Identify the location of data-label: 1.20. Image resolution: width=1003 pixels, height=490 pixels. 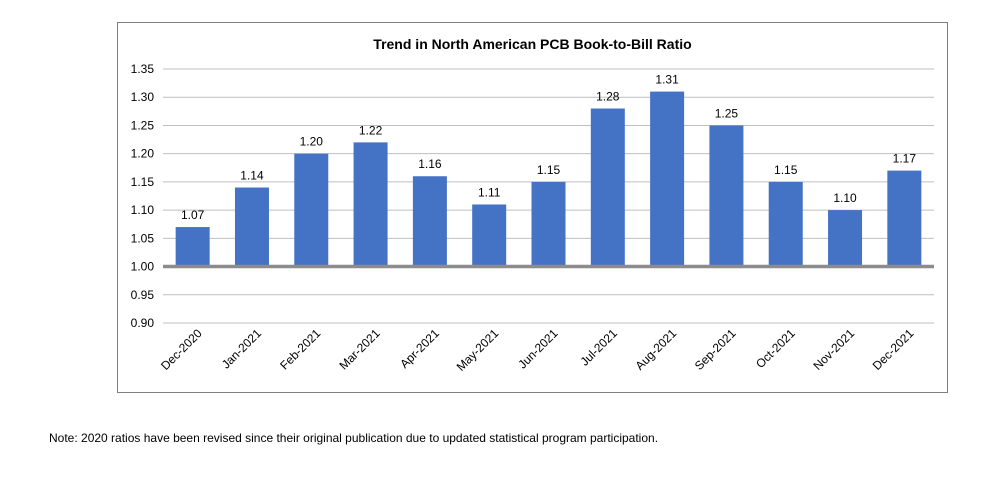
(312, 142).